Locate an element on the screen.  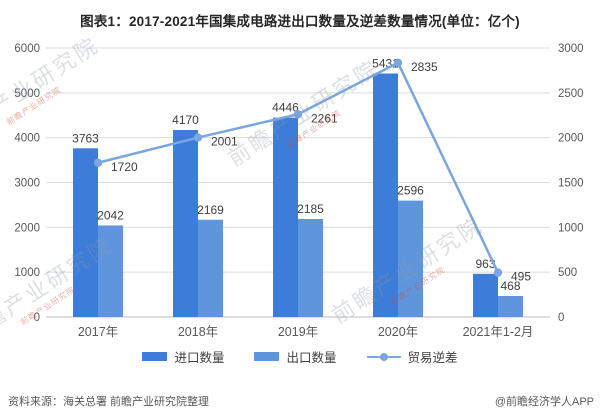
left-axis-tick: 5000 is located at coordinates (27, 94).